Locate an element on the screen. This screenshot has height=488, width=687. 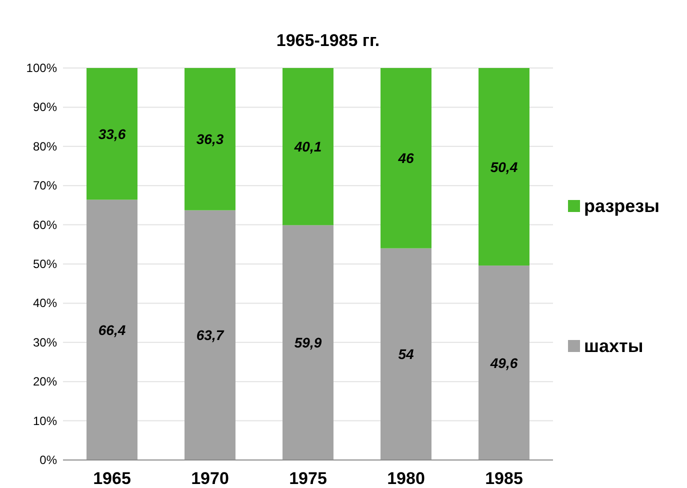
data-label: 50,4 is located at coordinates (504, 166).